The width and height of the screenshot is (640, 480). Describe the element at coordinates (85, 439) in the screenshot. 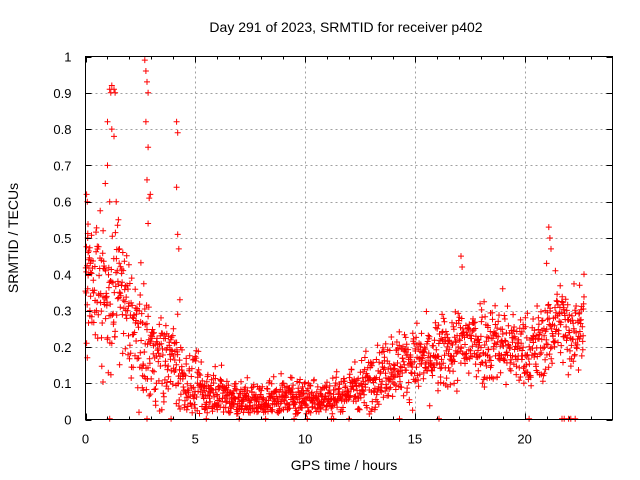

I see `x-tick-label: 0` at that location.